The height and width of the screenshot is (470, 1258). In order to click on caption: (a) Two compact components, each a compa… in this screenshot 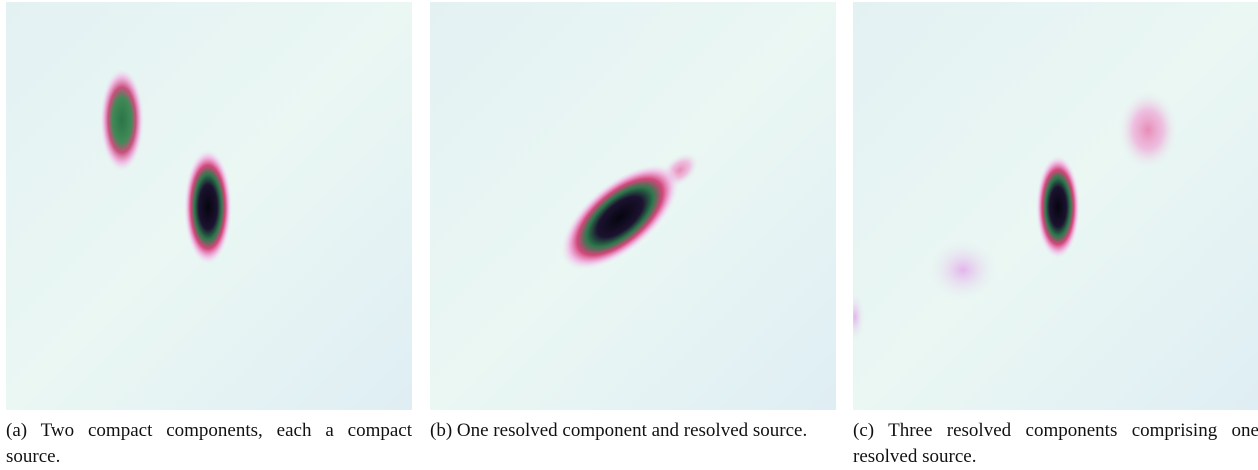, I will do `click(209, 443)`.